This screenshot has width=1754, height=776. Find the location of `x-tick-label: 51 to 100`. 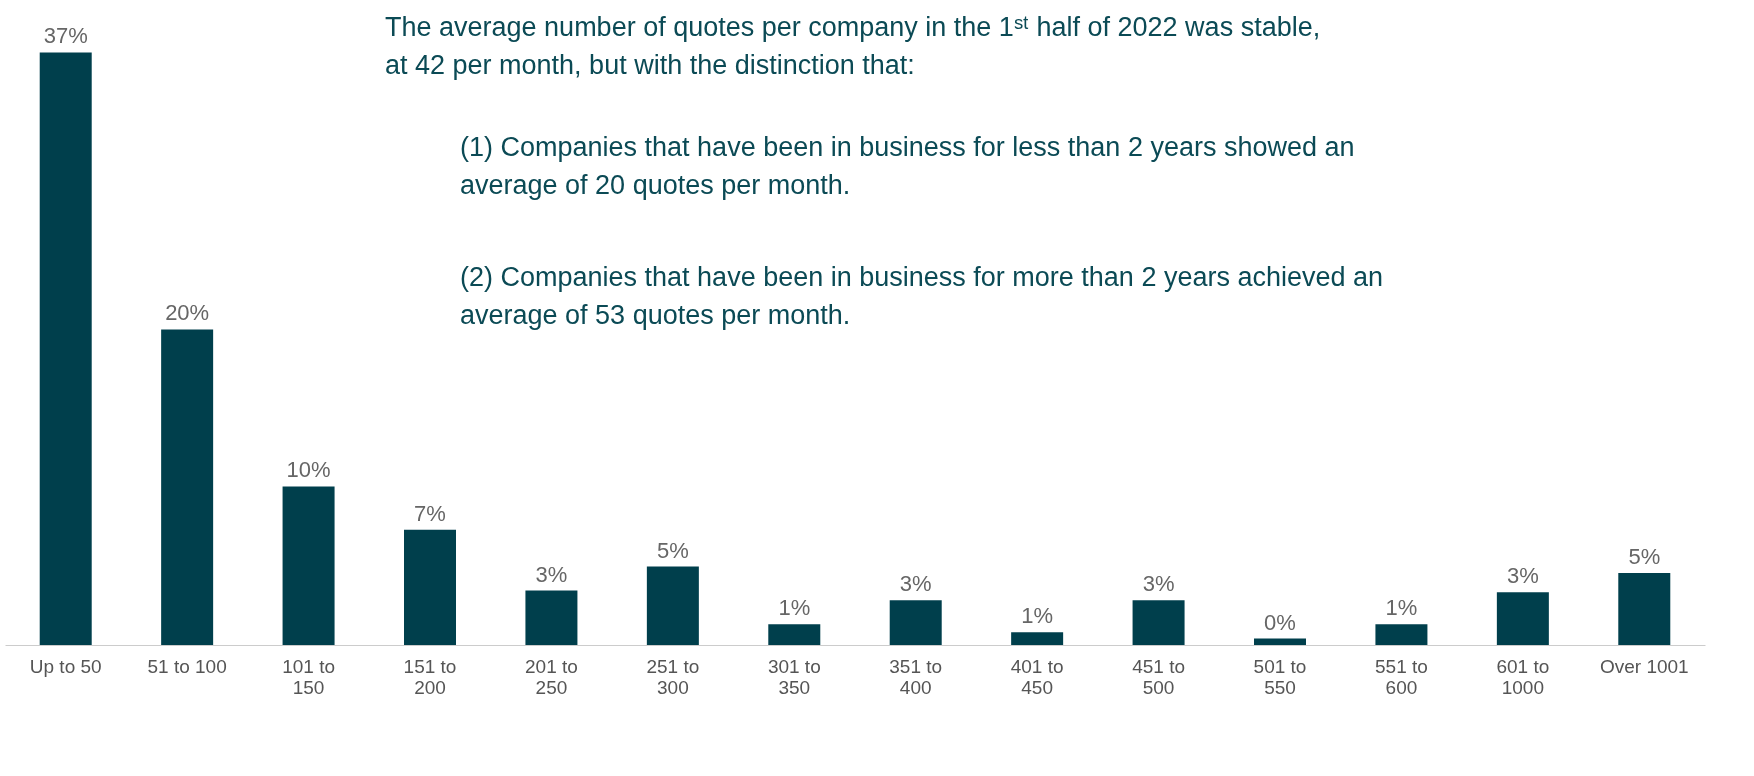

x-tick-label: 51 to 100 is located at coordinates (187, 666).